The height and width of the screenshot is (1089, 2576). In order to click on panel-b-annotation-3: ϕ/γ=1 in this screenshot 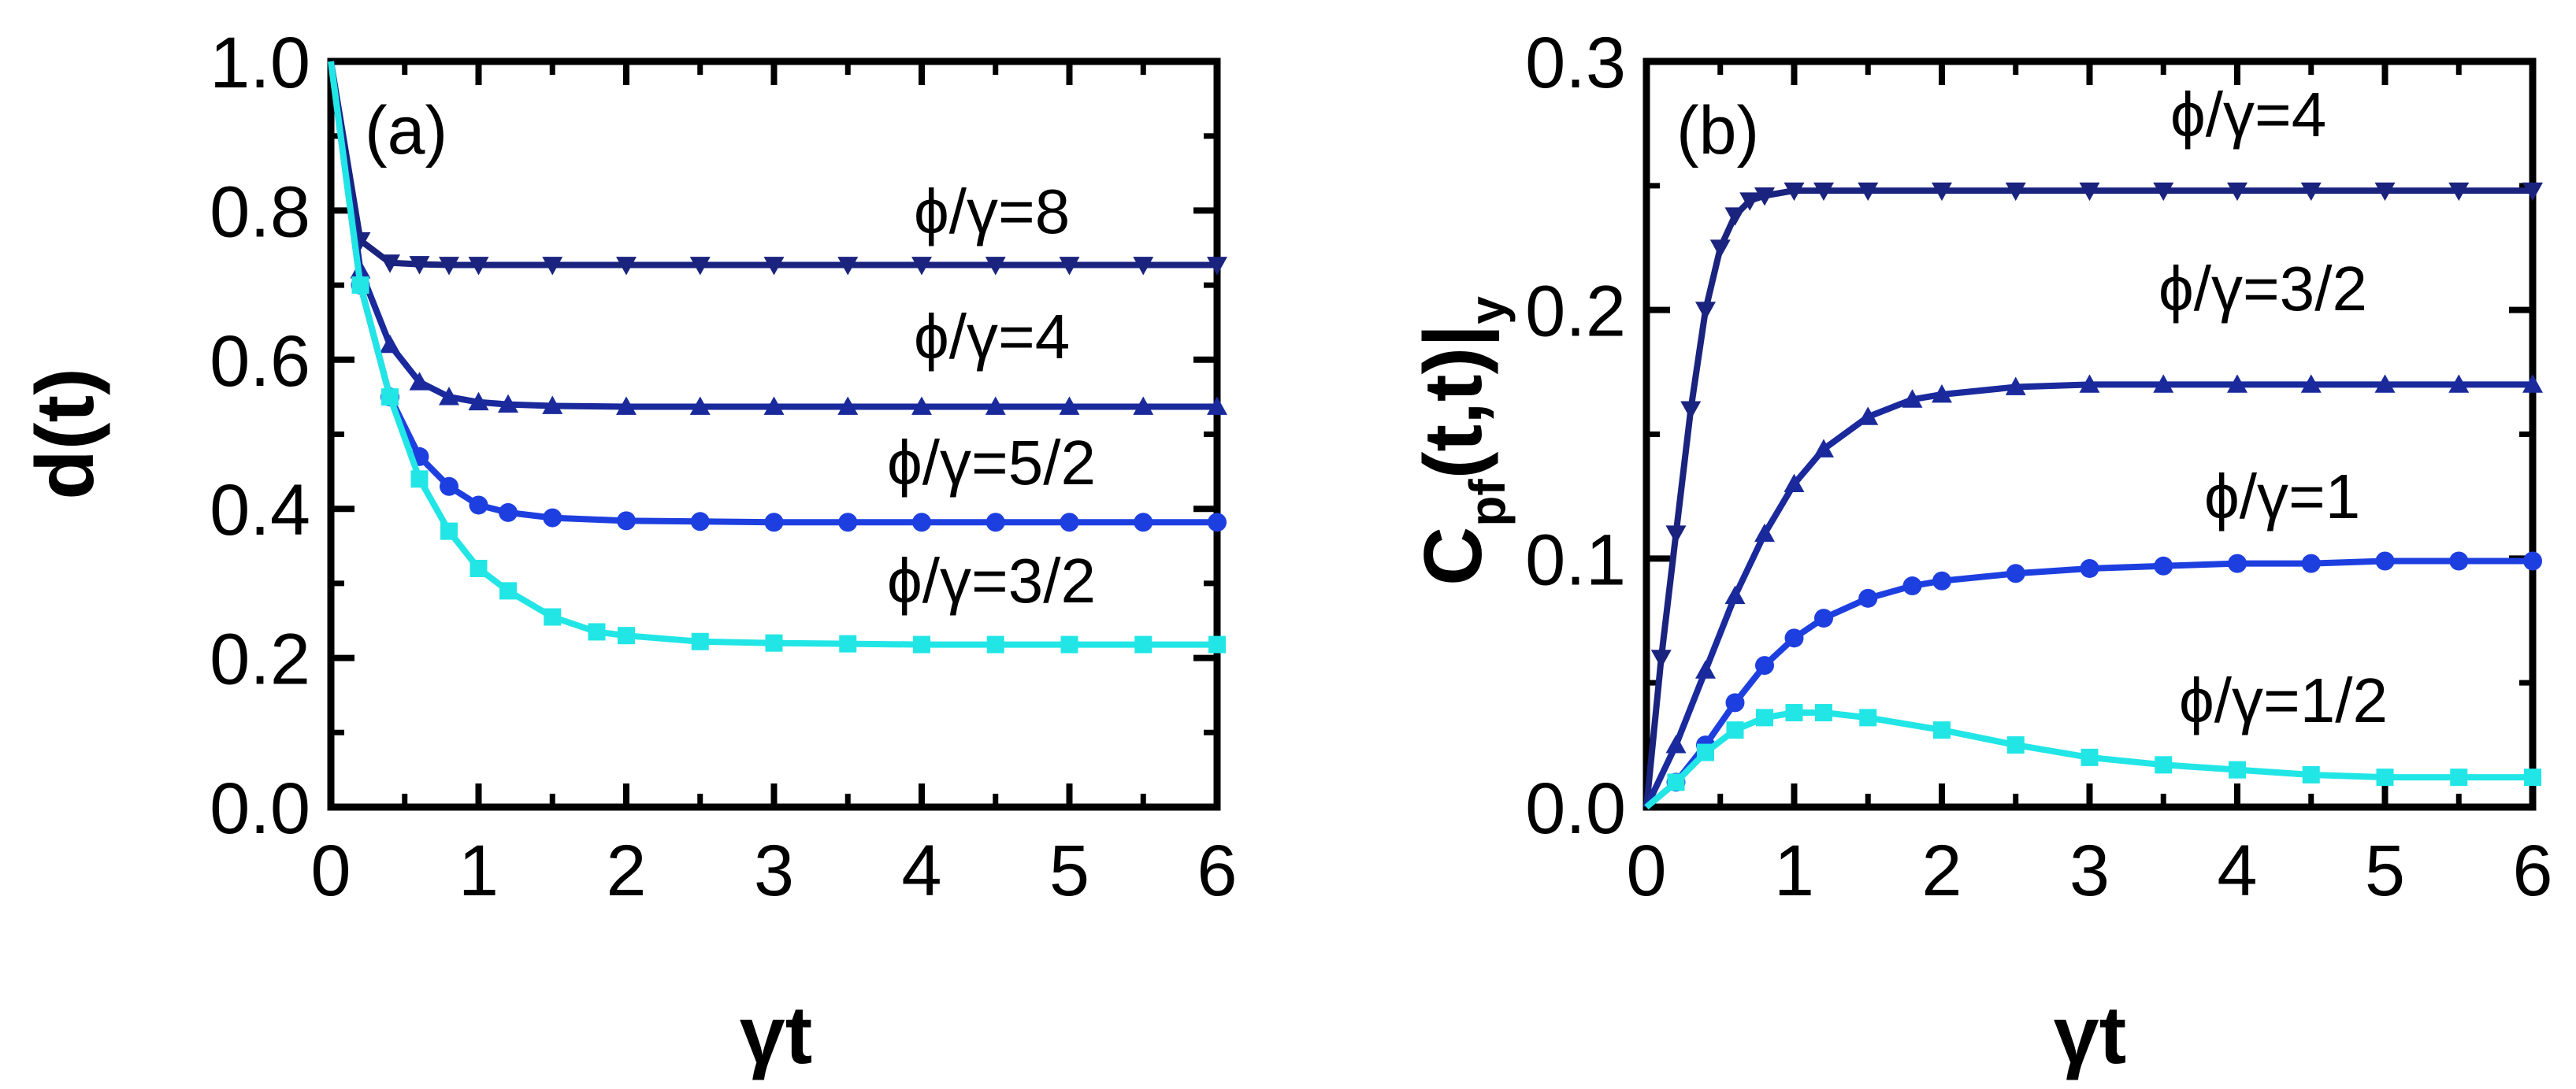, I will do `click(2282, 496)`.